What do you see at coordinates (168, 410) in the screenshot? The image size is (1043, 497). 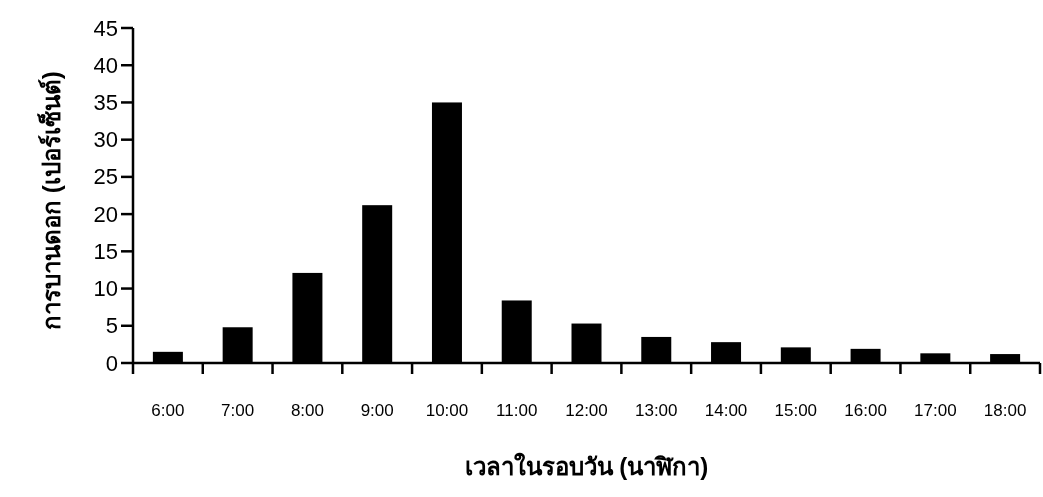 I see `x-tick-label: 6:00` at bounding box center [168, 410].